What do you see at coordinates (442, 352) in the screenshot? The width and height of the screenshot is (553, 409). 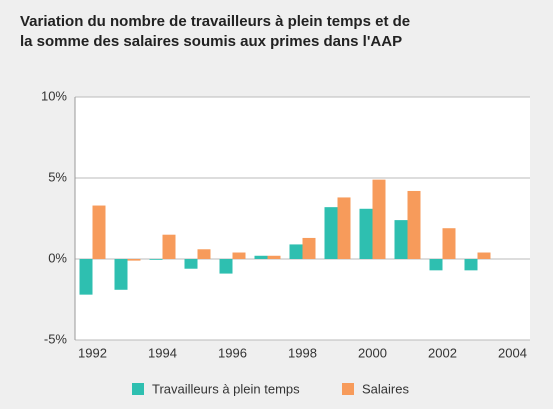 I see `x-tick-label: 2002` at bounding box center [442, 352].